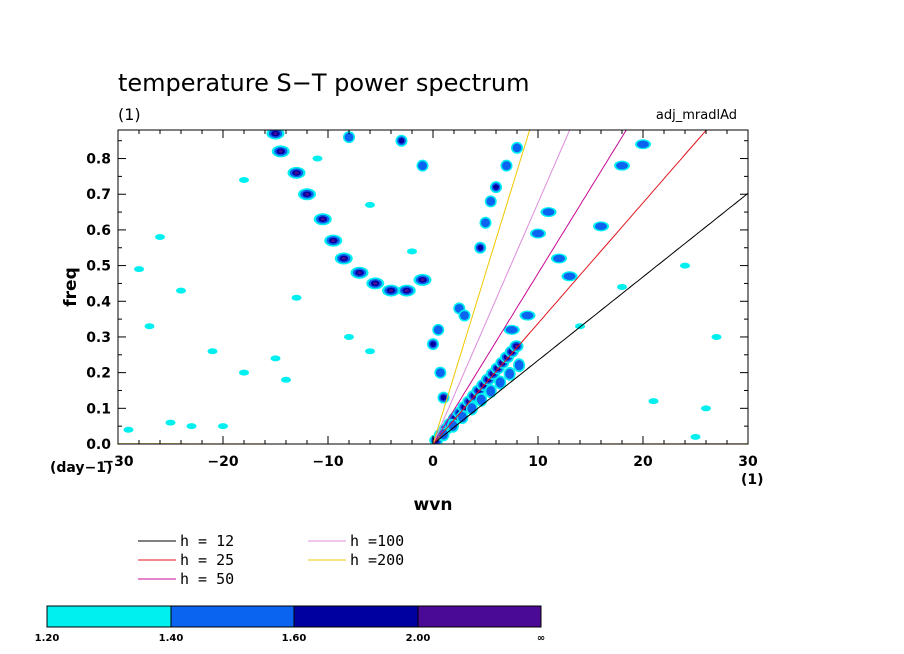 This screenshot has height=654, width=904. I want to click on x-tick-label: −10, so click(327, 462).